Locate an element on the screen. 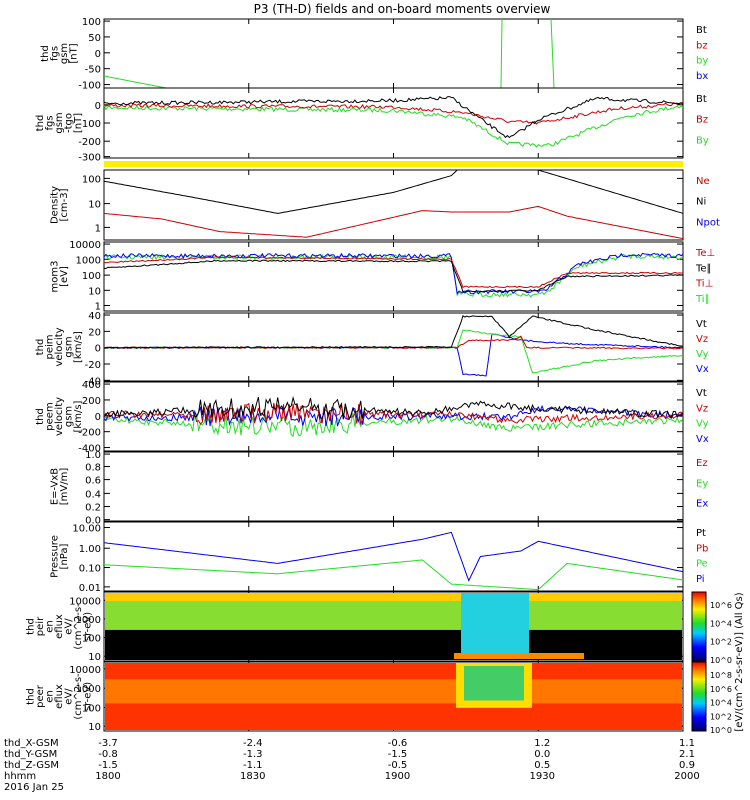 The height and width of the screenshot is (800, 750). y-axis-label: peir is located at coordinates (40, 626).